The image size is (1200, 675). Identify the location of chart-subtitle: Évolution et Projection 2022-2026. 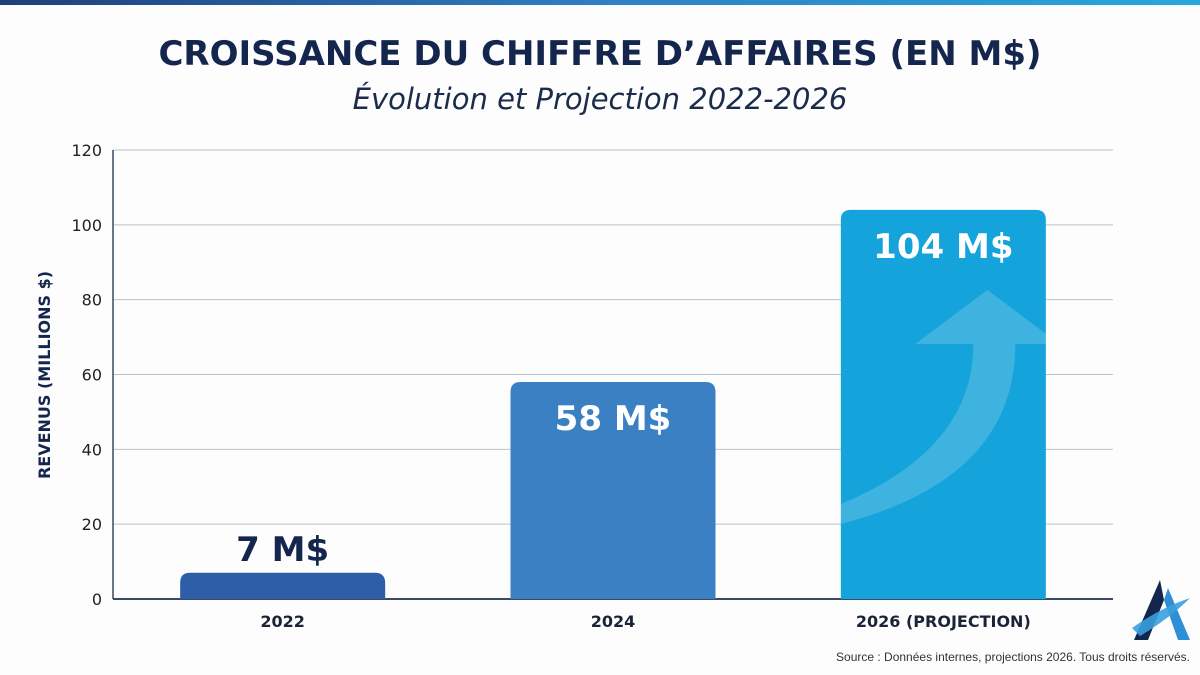
(600, 99).